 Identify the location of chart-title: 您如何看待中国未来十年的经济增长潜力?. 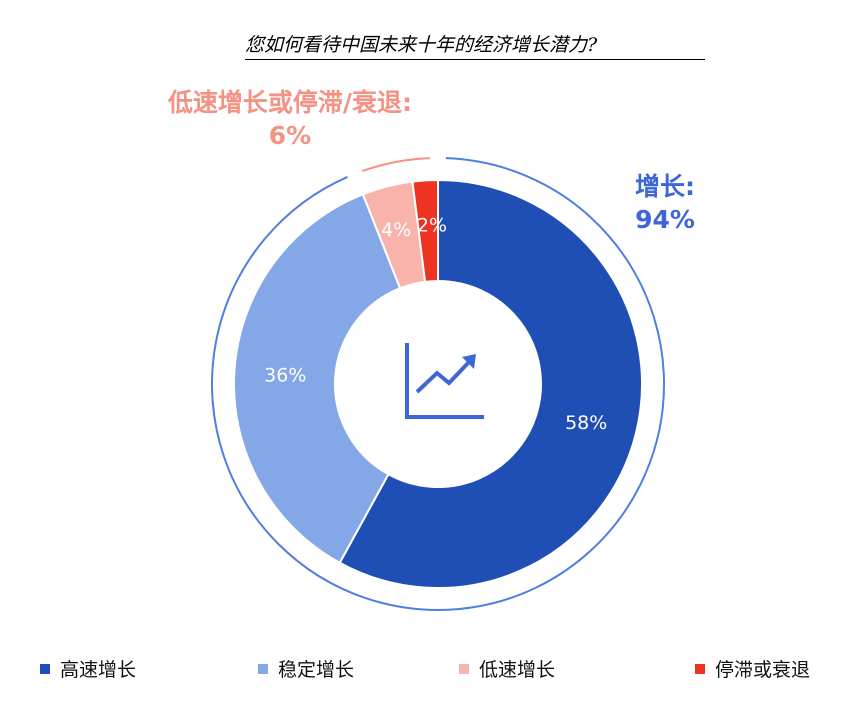
(475, 45).